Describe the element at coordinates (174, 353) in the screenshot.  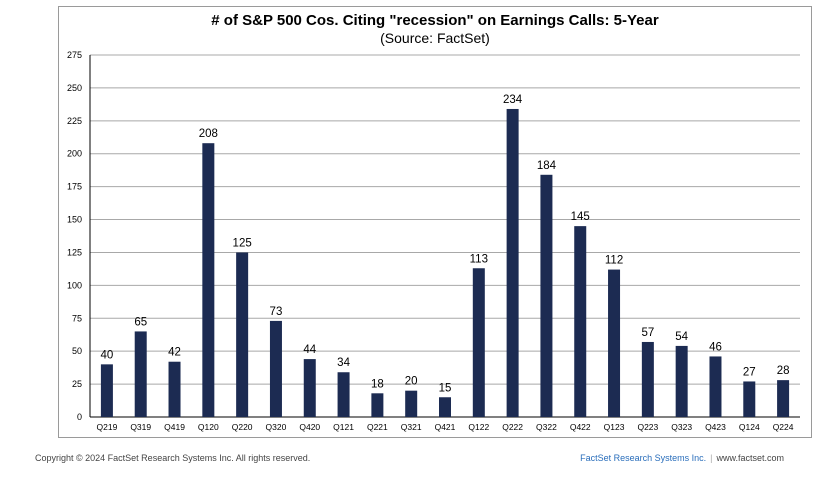
I see `data-label: 42` at that location.